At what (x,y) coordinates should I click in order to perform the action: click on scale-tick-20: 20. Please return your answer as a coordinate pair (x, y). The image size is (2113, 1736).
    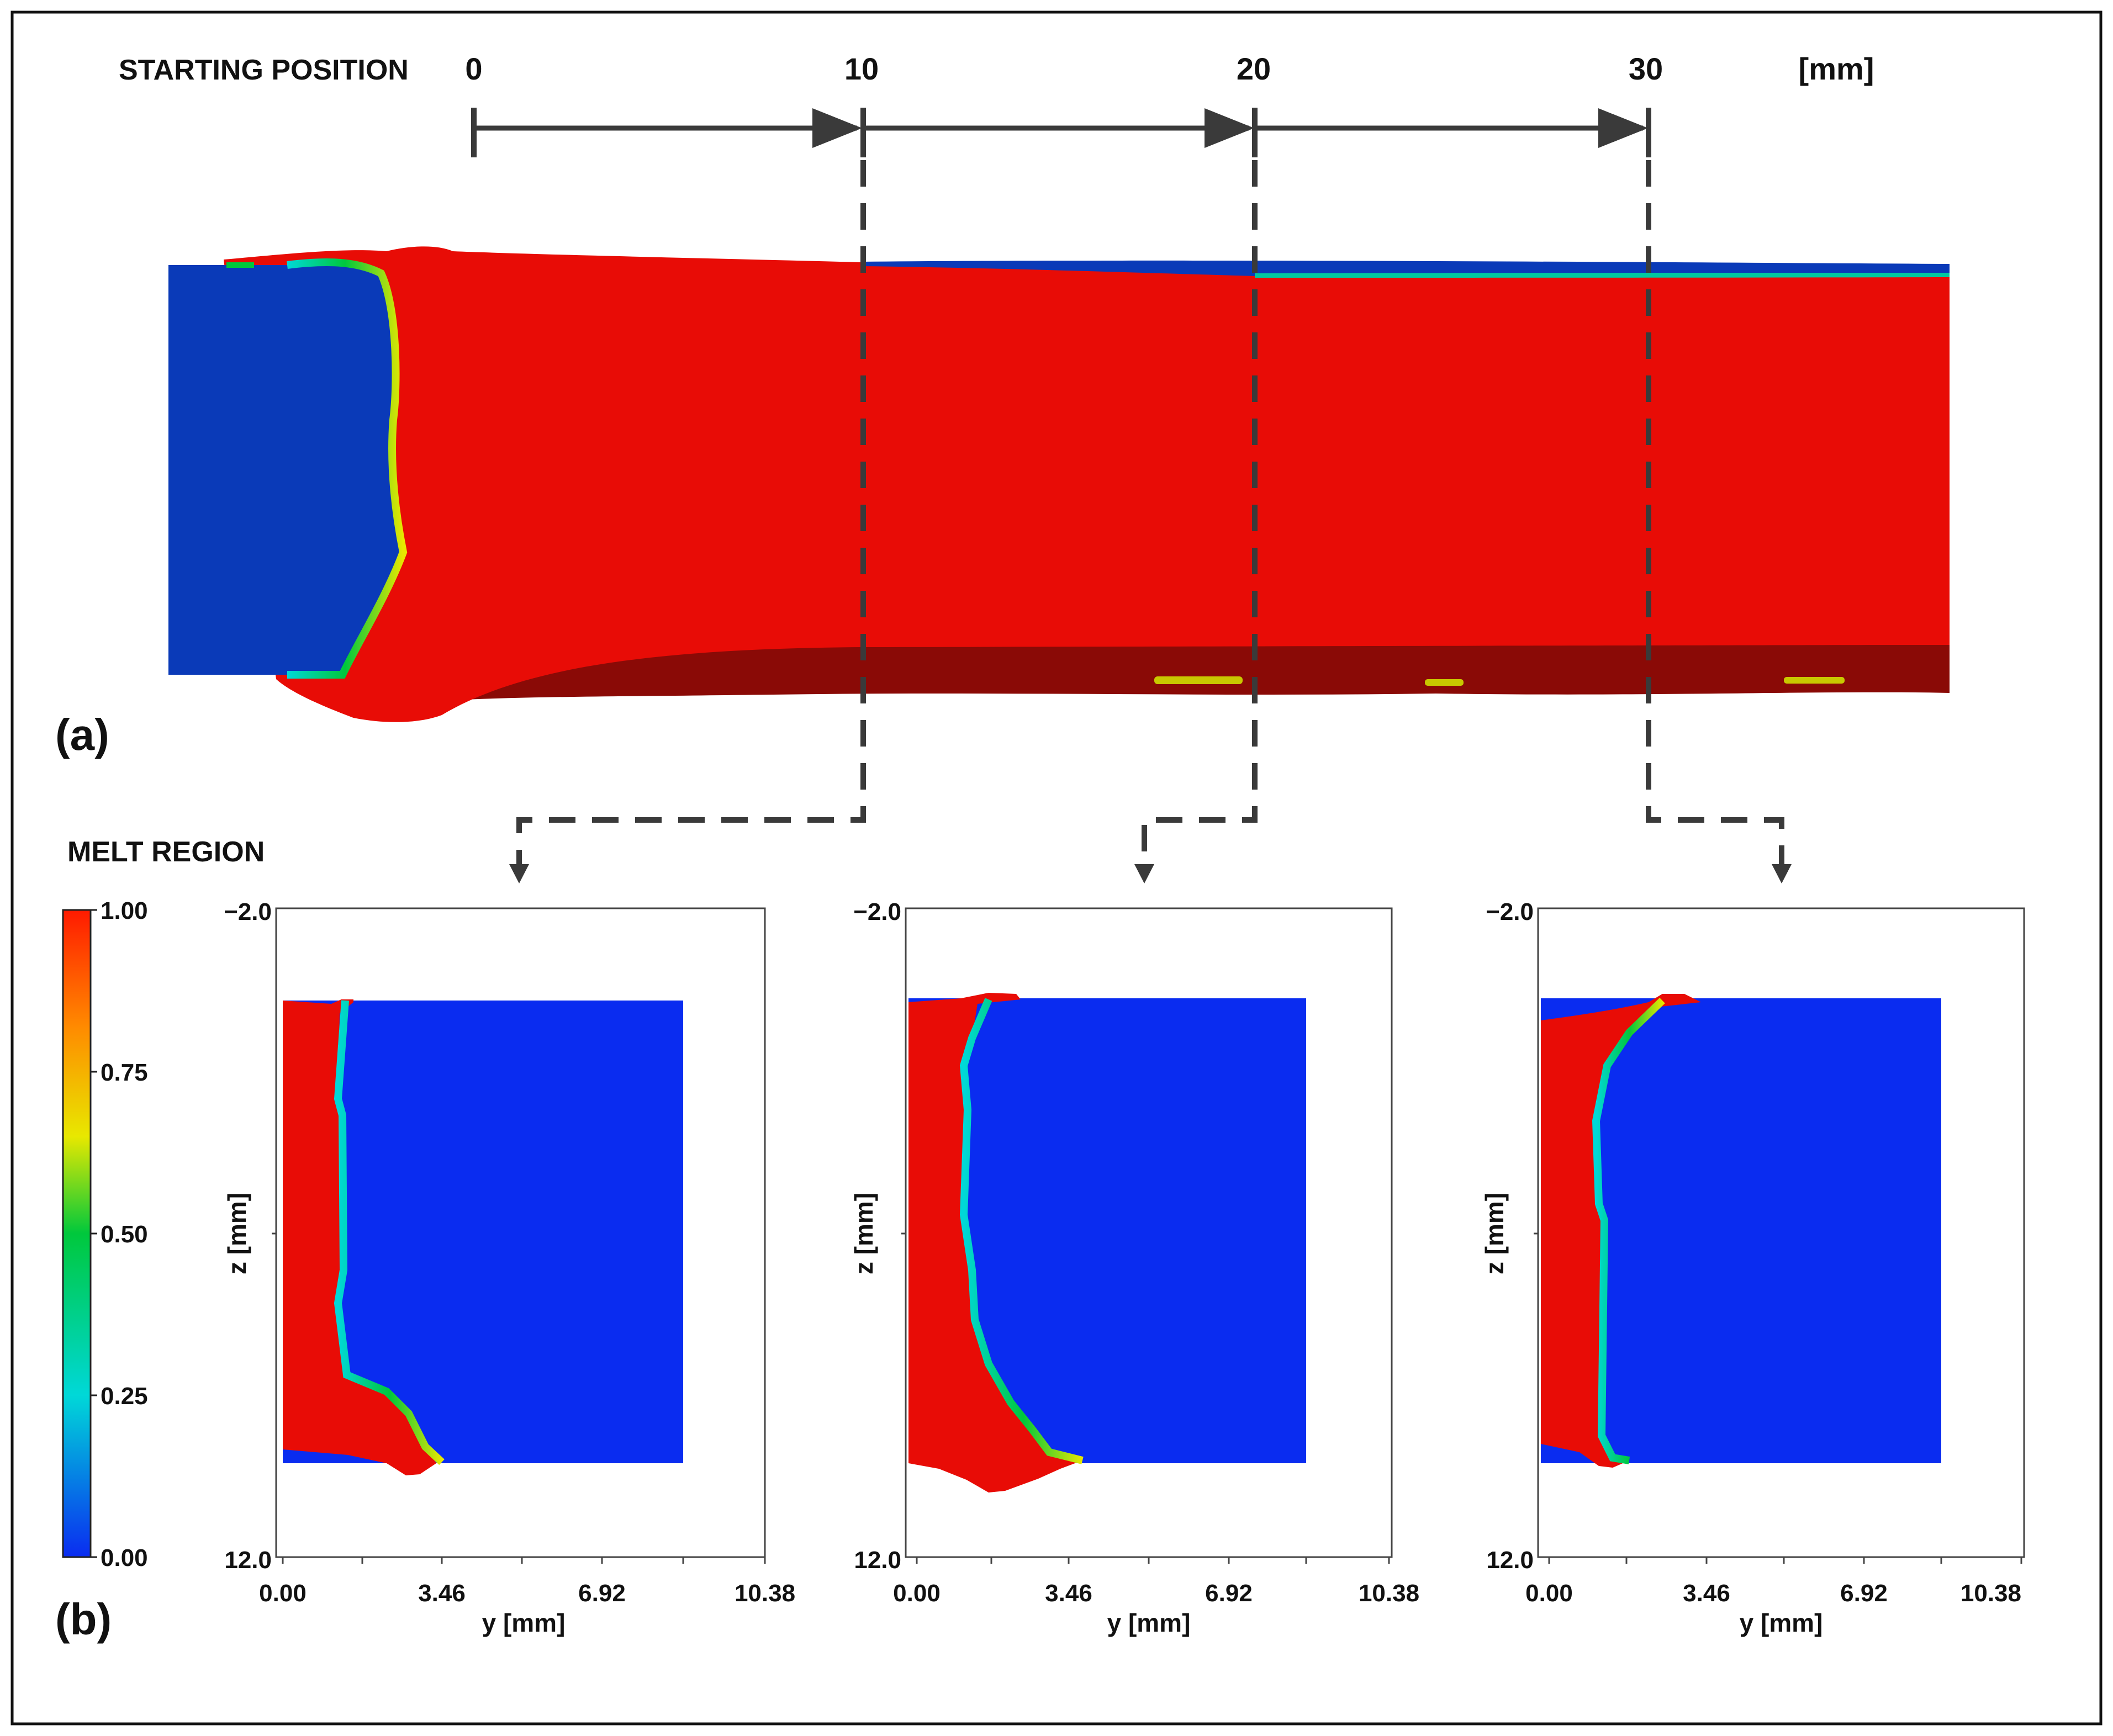
    Looking at the image, I should click on (1254, 68).